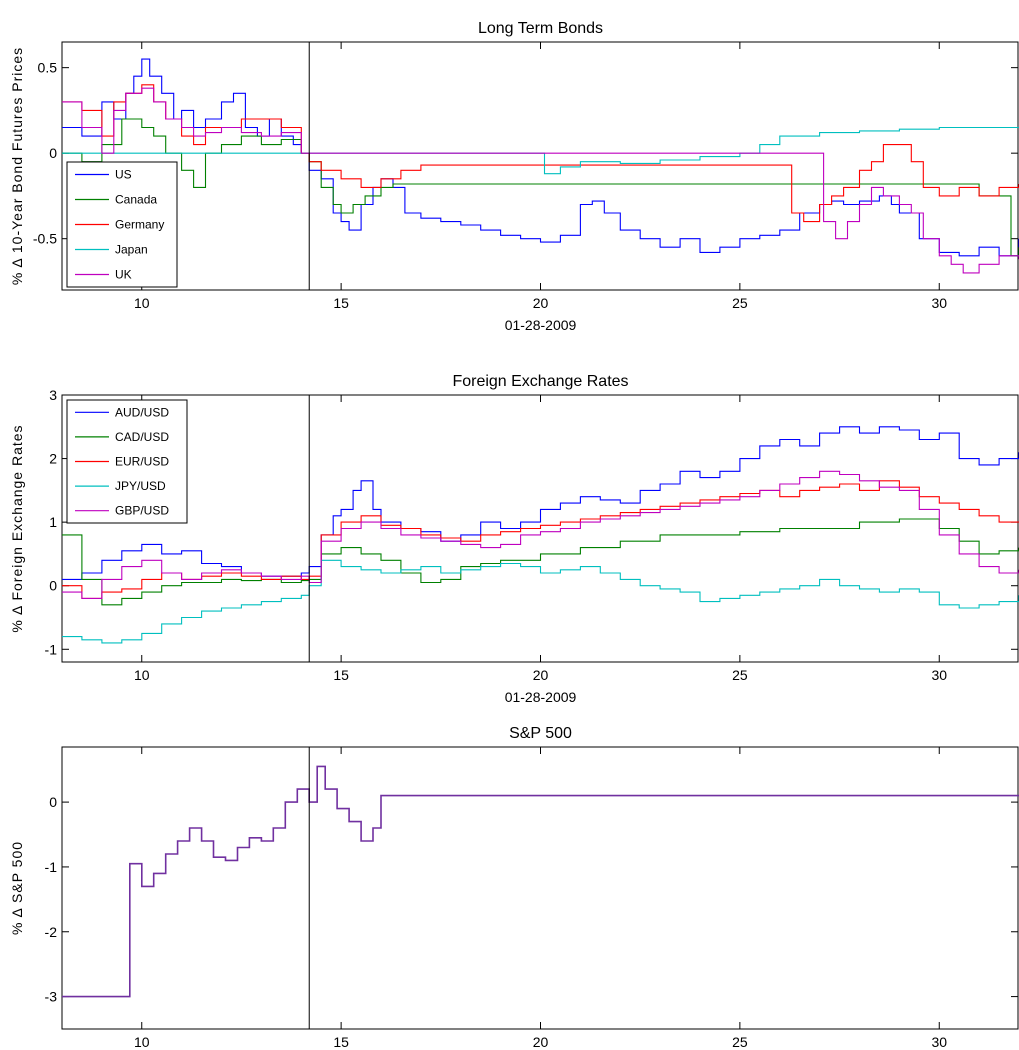 This screenshot has height=1050, width=1019. I want to click on y-tick-label: 3, so click(53, 395).